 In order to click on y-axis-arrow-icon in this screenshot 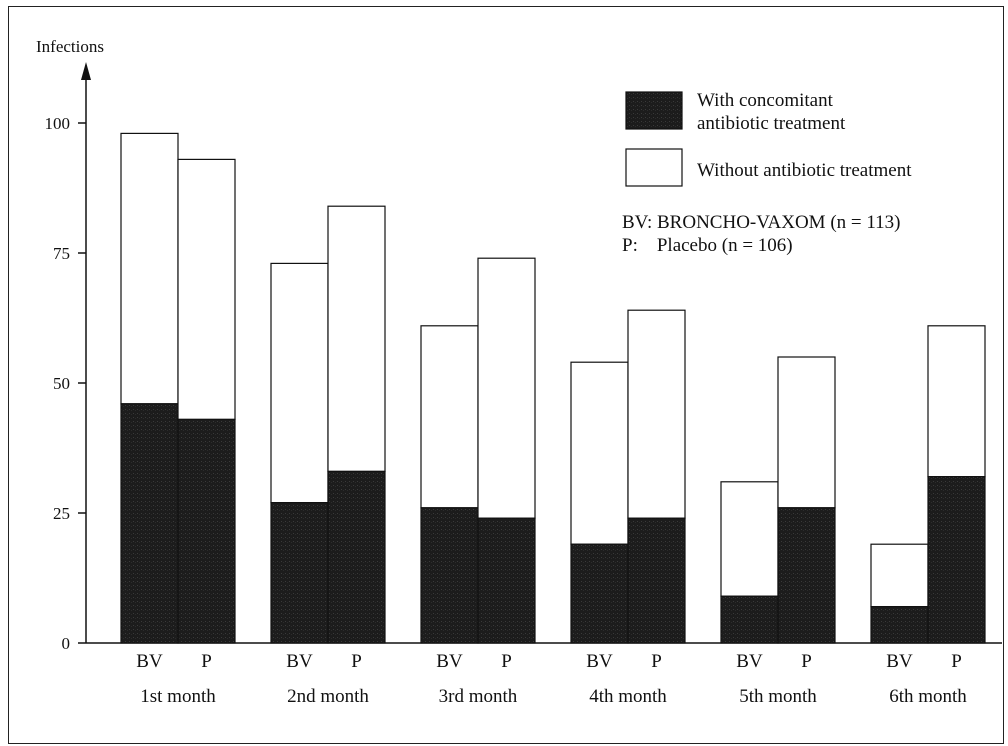, I will do `click(86, 71)`.